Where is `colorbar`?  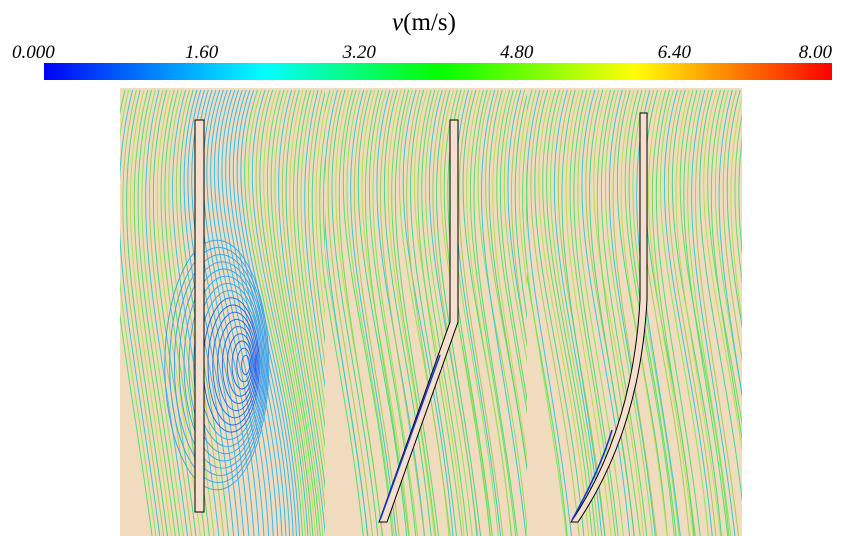
colorbar is located at coordinates (438, 71).